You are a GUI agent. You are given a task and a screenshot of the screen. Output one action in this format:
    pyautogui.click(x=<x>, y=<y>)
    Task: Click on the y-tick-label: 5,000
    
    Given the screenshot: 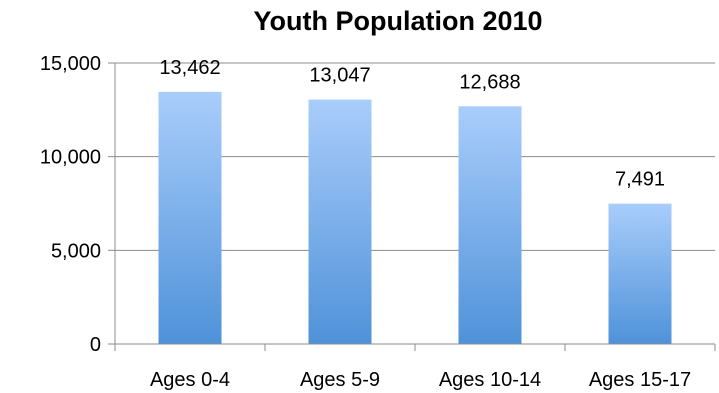 What is the action you would take?
    pyautogui.click(x=76, y=251)
    